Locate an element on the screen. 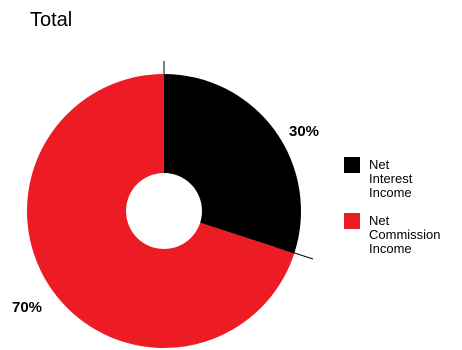  donut-hole is located at coordinates (164, 211).